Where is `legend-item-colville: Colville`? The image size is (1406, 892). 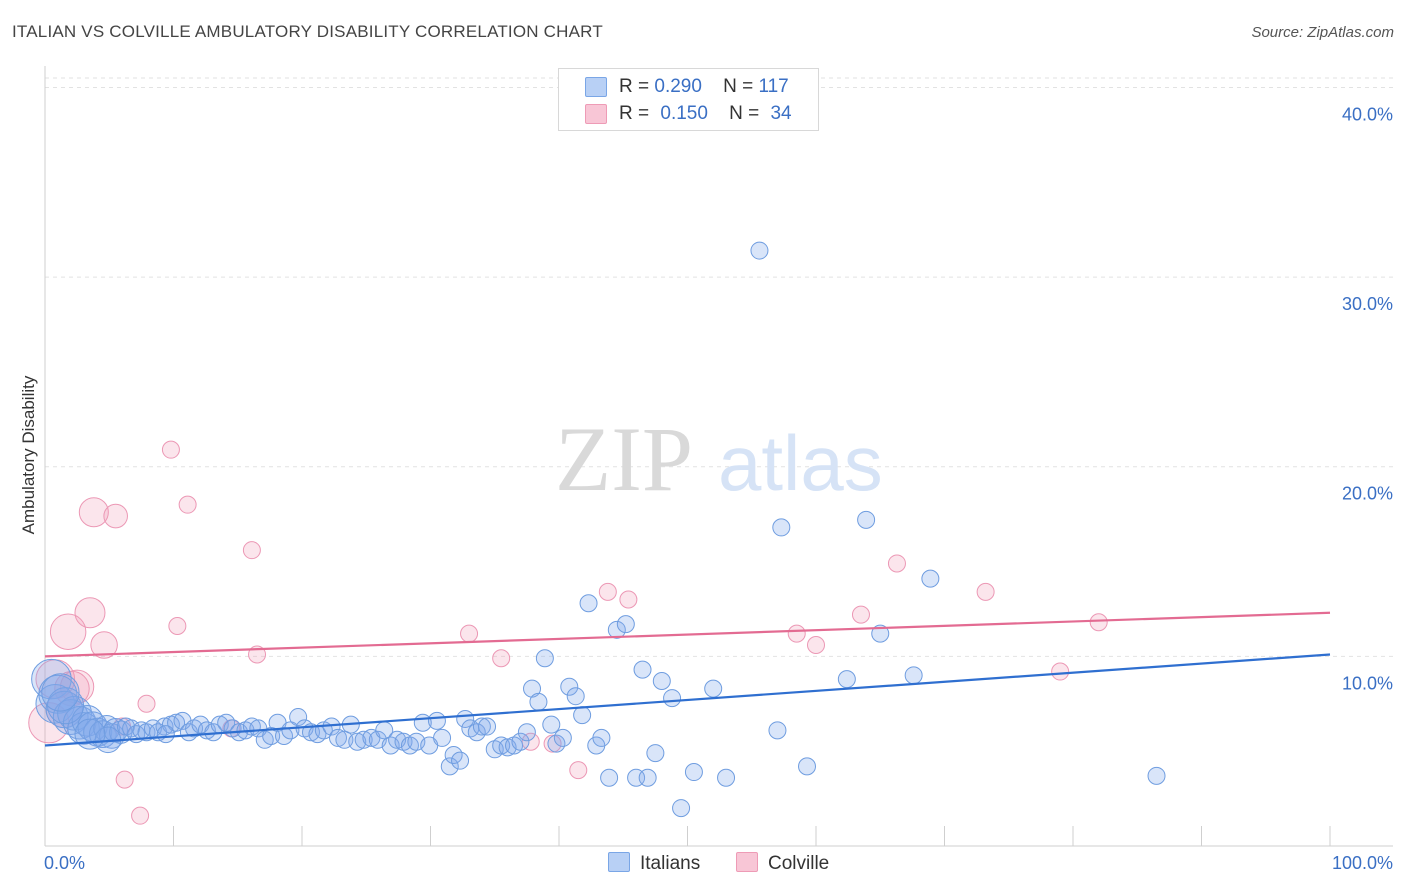 legend-item-colville: Colville is located at coordinates (782, 863).